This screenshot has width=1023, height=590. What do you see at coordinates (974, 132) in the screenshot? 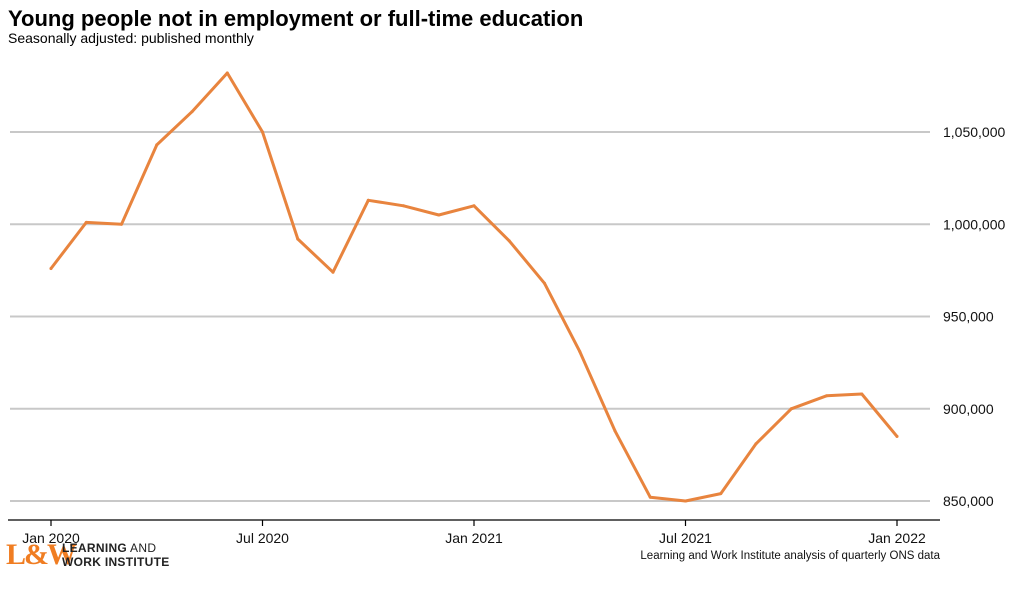
I see `y-tick-label: 1,050,000` at bounding box center [974, 132].